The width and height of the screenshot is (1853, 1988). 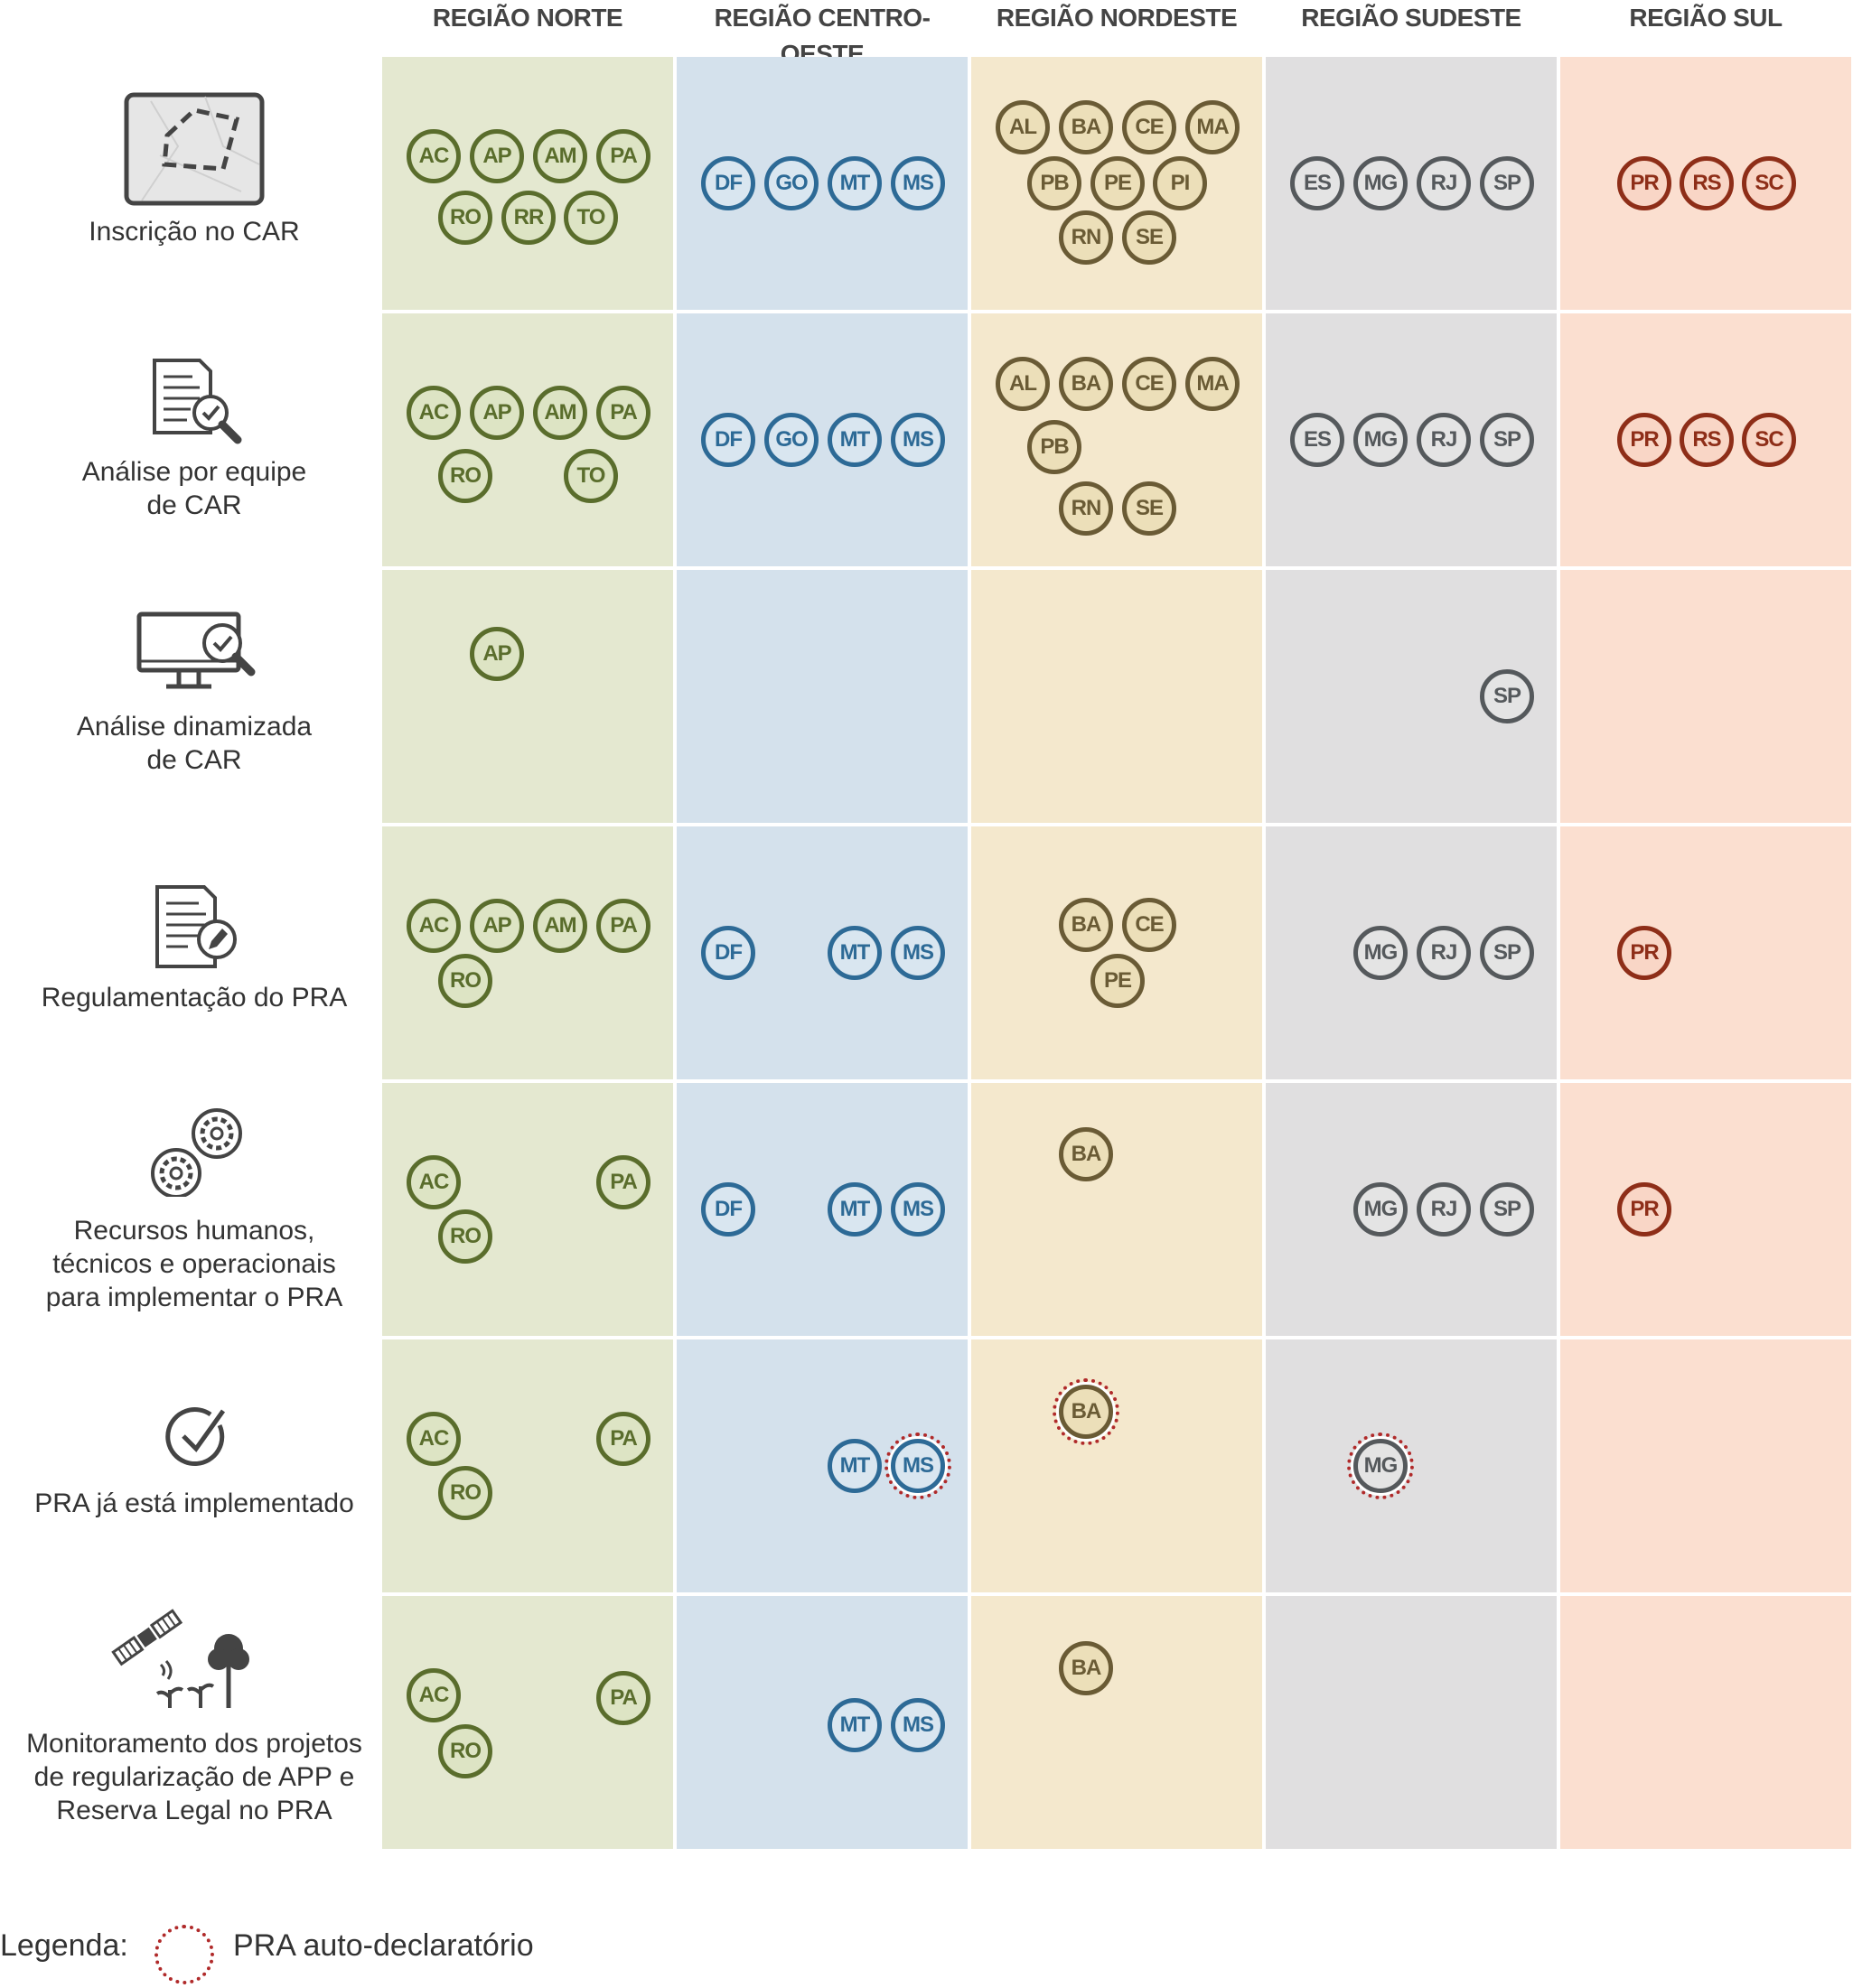 What do you see at coordinates (194, 743) in the screenshot?
I see `row-label: Análise dinamizada de CAR` at bounding box center [194, 743].